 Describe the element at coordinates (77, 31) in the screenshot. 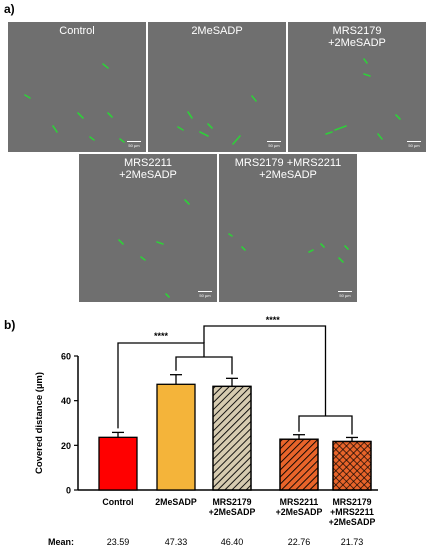

I see `micrograph-caption: Control` at that location.